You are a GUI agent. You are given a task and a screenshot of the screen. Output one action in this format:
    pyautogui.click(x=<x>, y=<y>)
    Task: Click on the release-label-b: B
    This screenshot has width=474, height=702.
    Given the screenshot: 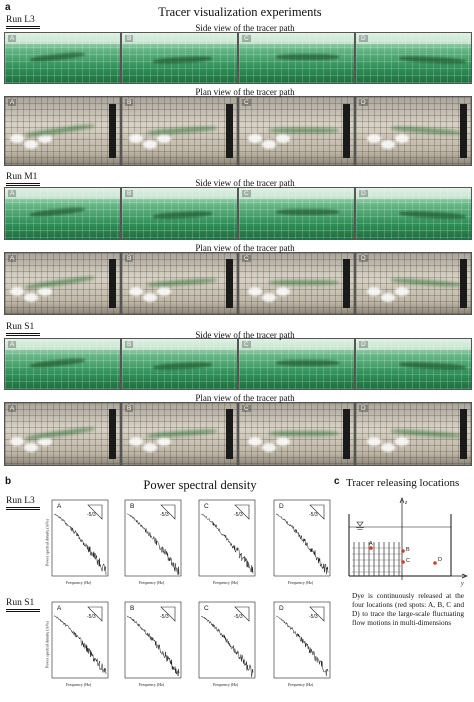 What is the action you would take?
    pyautogui.click(x=408, y=550)
    